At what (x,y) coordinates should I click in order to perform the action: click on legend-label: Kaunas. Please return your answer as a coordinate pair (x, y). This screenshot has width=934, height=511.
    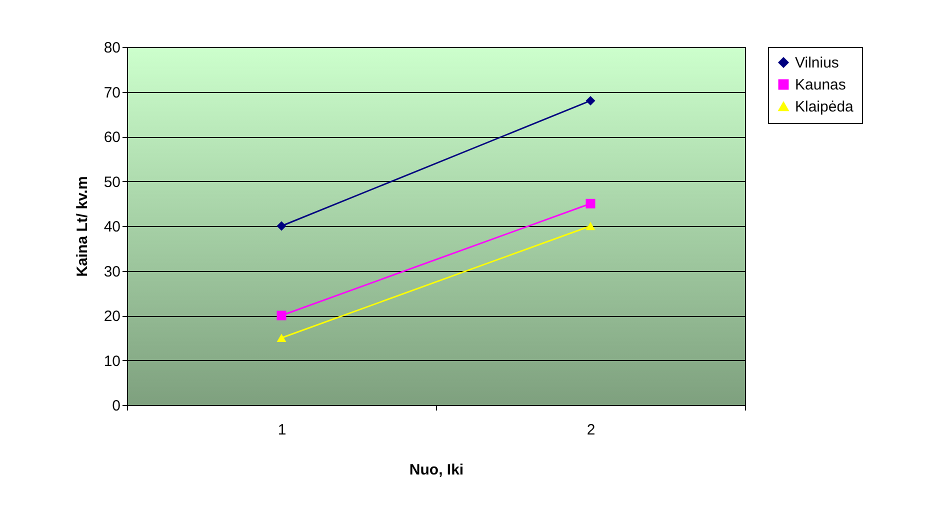
    Looking at the image, I should click on (820, 85).